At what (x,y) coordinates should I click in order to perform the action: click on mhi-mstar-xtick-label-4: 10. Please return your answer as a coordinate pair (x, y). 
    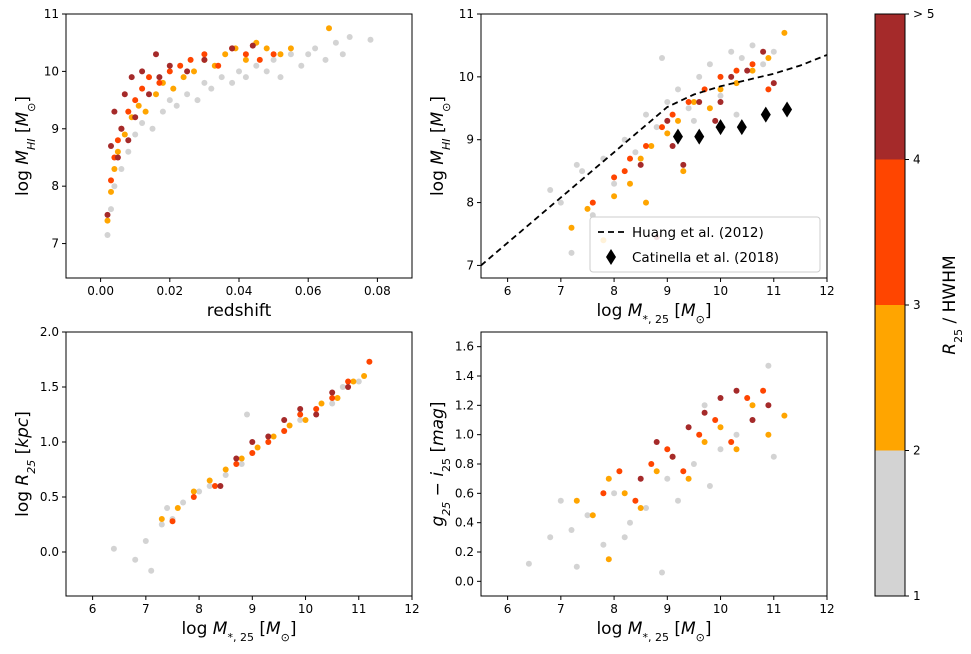
    Looking at the image, I should click on (720, 291).